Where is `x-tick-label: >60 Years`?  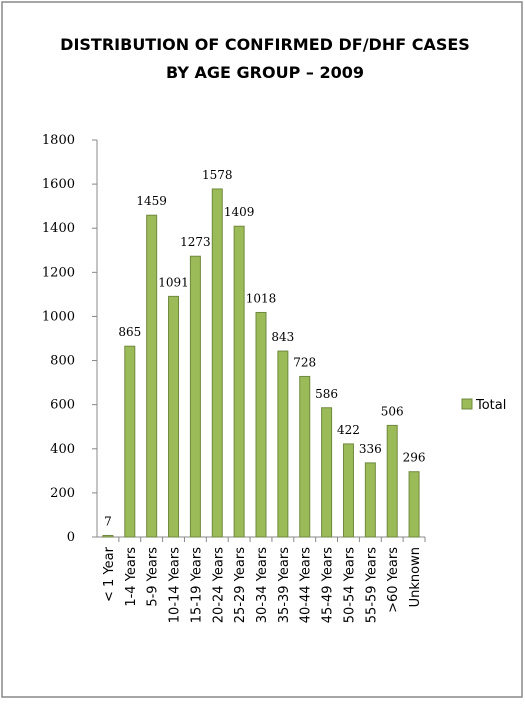 x-tick-label: >60 Years is located at coordinates (393, 580).